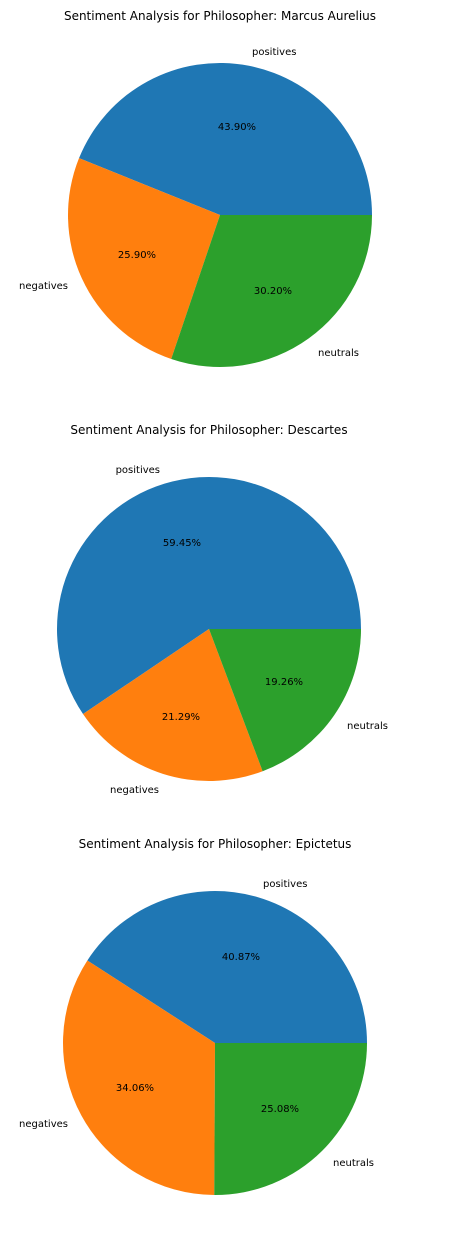 The height and width of the screenshot is (1234, 462). I want to click on percent-label-positives: 59.45%, so click(182, 543).